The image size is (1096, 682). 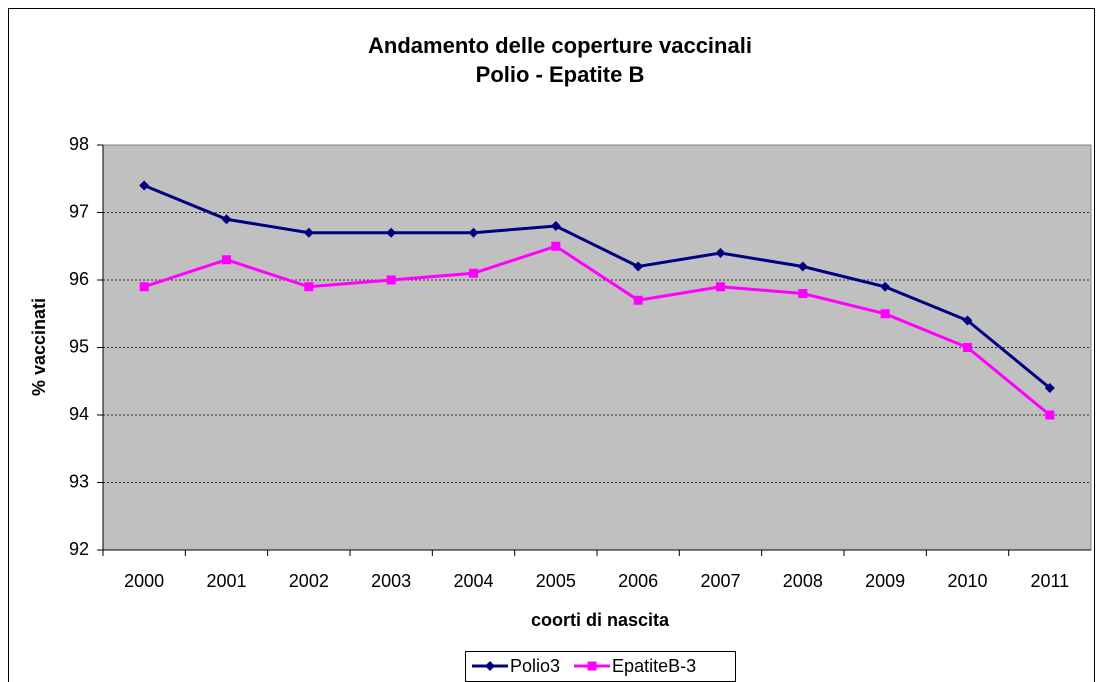 What do you see at coordinates (1049, 581) in the screenshot?
I see `x-tick-label: 2011` at bounding box center [1049, 581].